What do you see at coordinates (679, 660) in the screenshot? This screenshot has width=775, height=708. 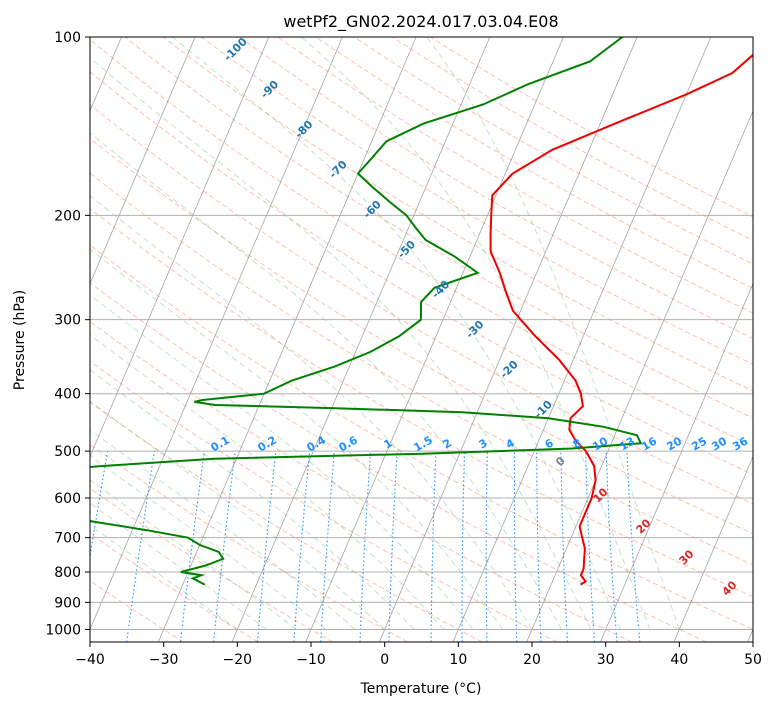 I see `x-tick-label: 40` at bounding box center [679, 660].